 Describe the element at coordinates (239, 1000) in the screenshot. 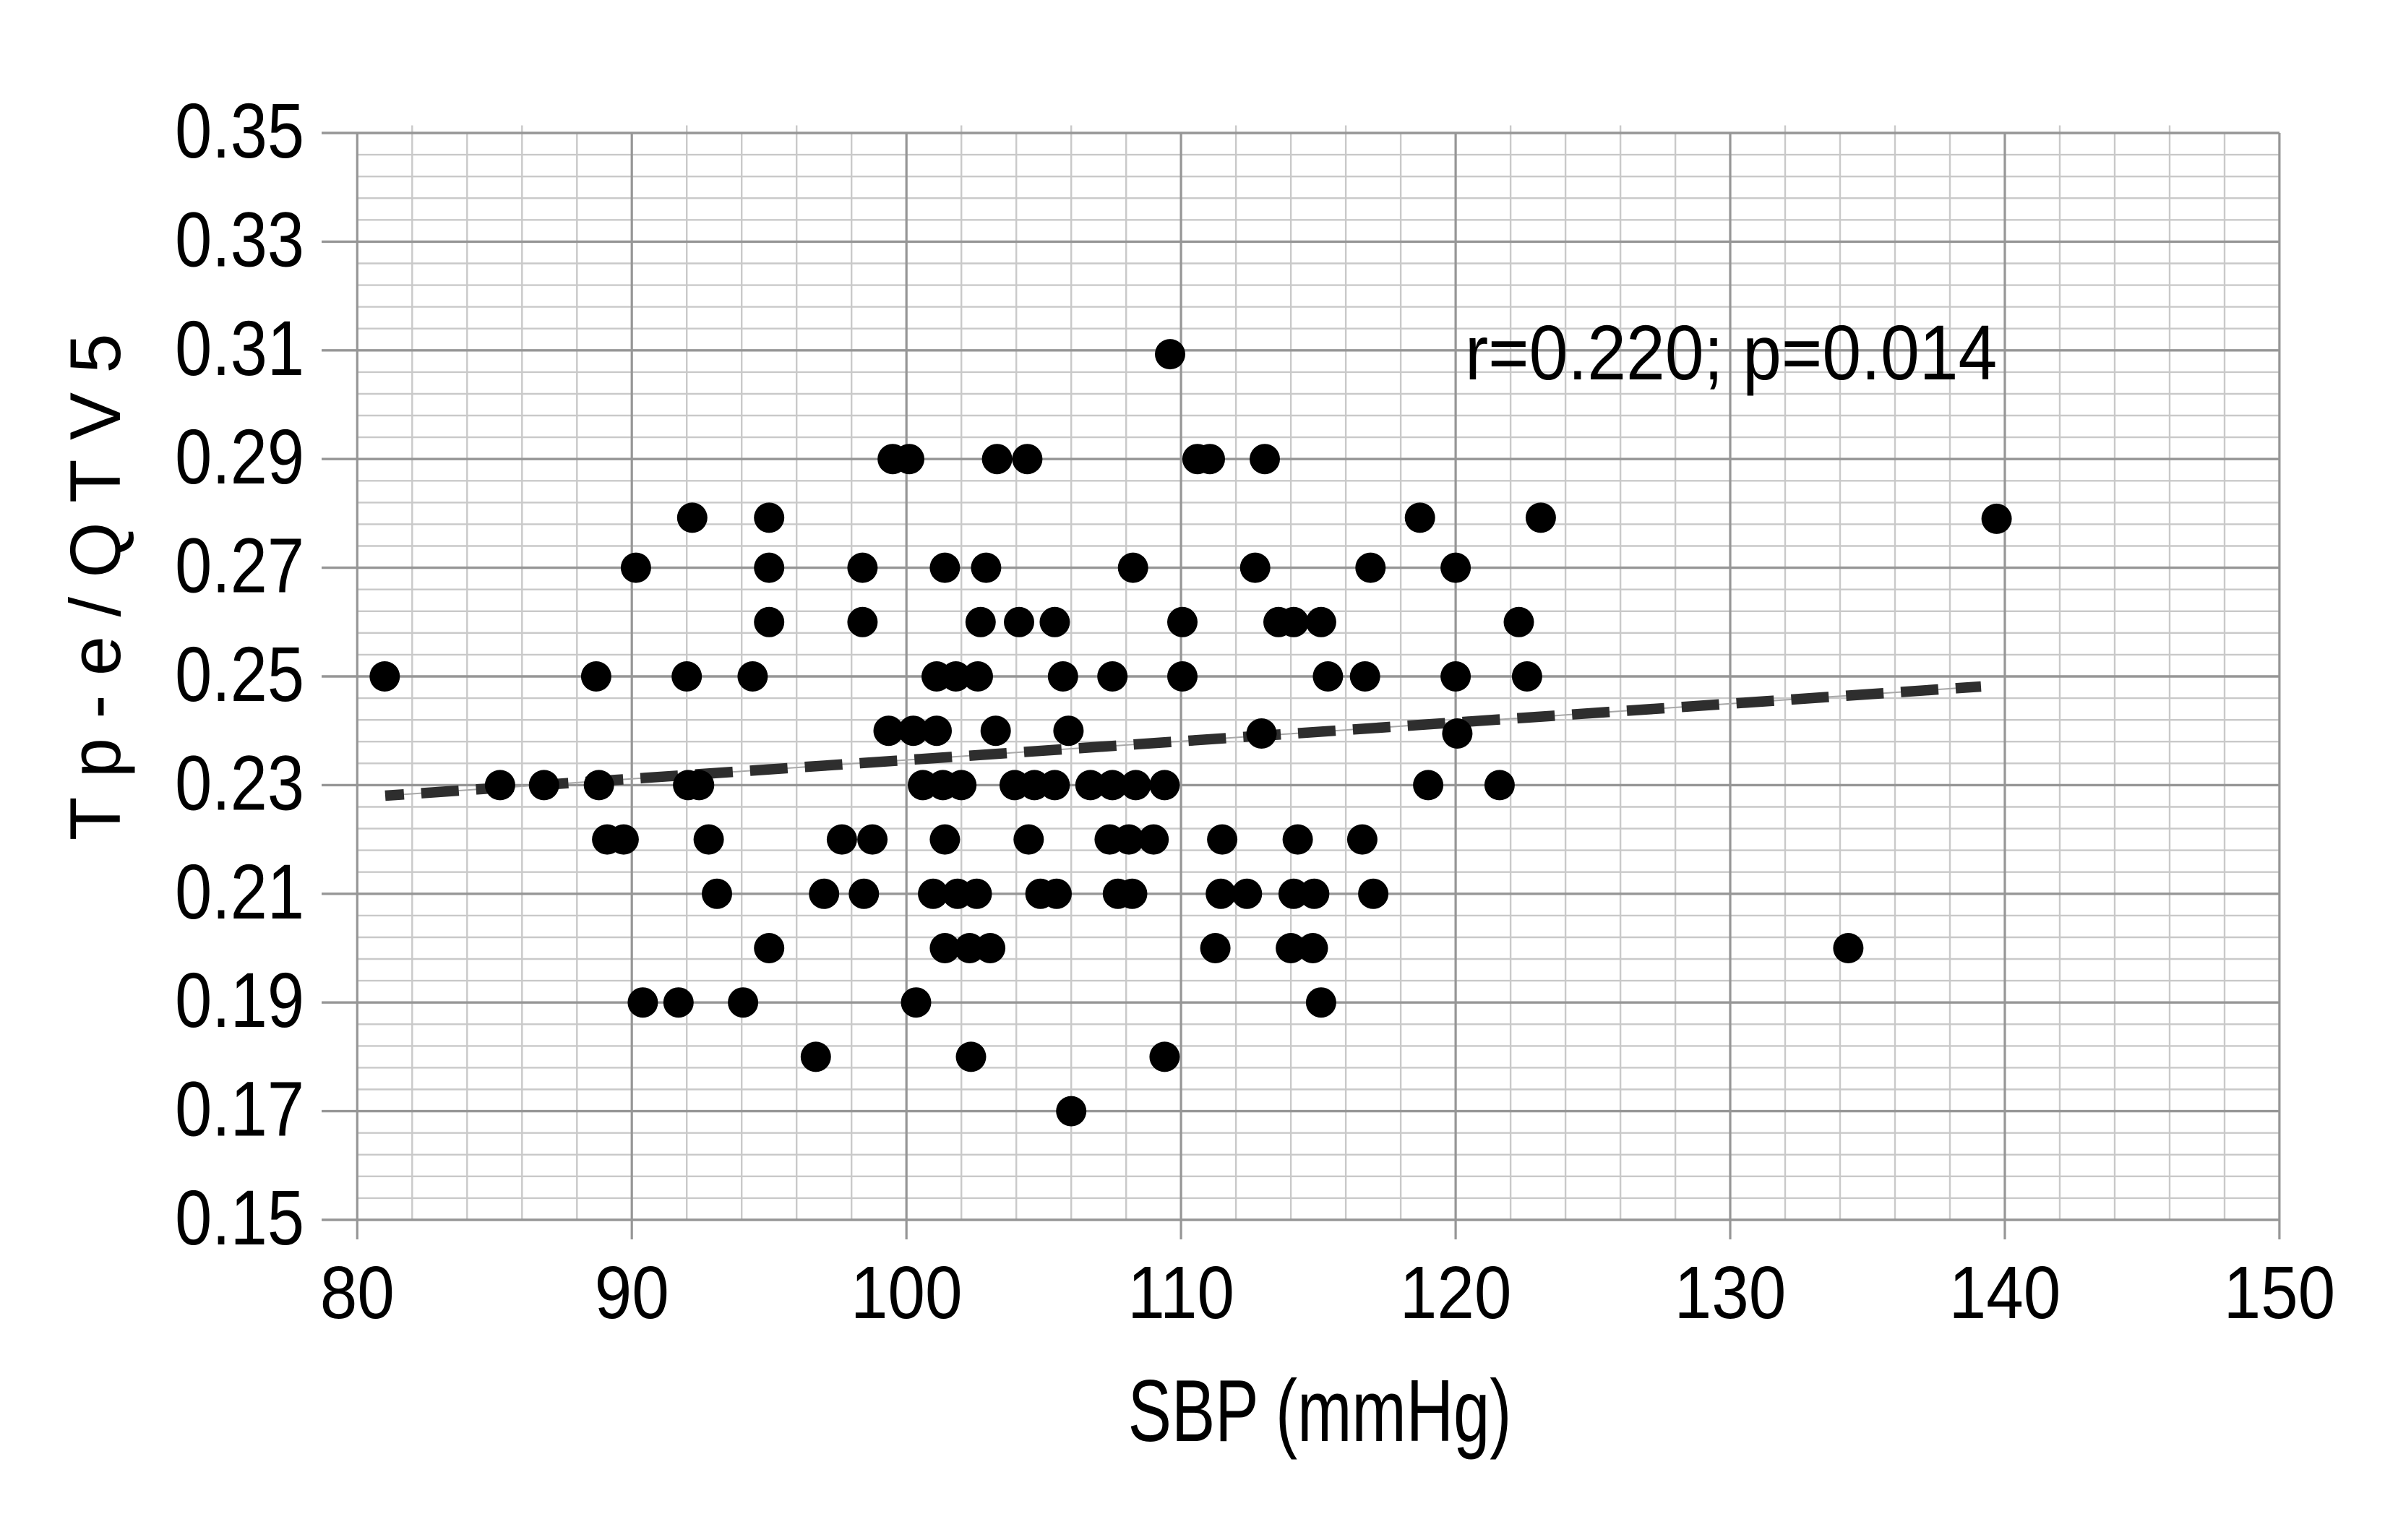

I see `svg-text: 0.19` at that location.